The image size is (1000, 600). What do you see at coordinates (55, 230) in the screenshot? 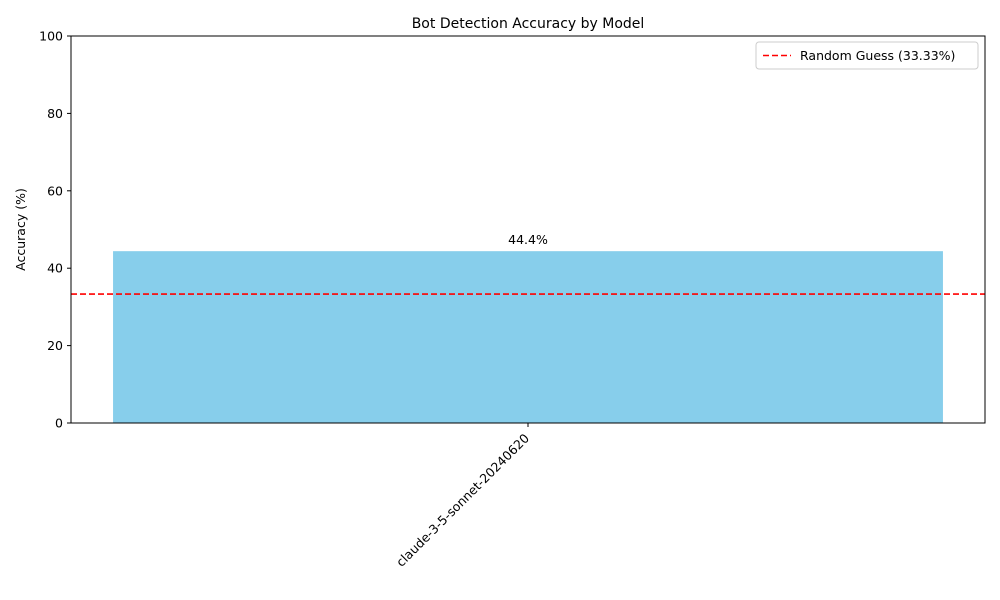
I see `y-axis: 0 20 40 60 80 100` at bounding box center [55, 230].